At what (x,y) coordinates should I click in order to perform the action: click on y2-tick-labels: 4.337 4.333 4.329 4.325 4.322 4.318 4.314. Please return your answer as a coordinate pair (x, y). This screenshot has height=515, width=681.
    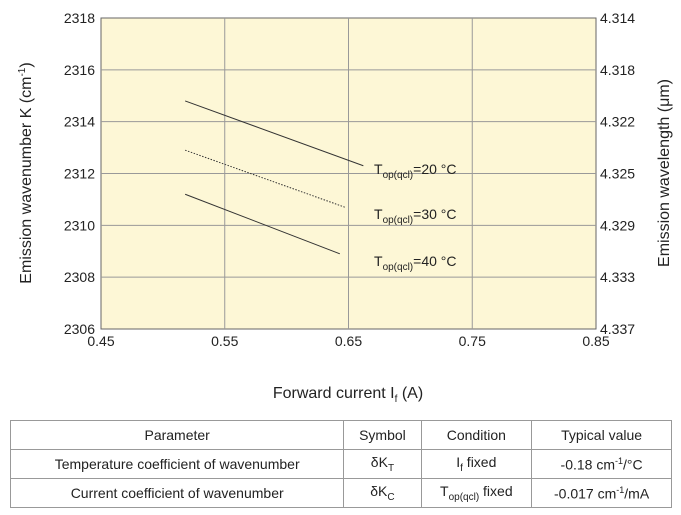
    Looking at the image, I should click on (617, 173).